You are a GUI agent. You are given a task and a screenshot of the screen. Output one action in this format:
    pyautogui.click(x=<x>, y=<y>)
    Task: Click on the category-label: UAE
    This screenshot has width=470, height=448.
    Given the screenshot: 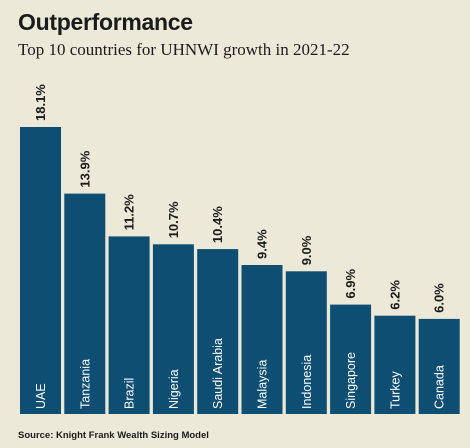 What is the action you would take?
    pyautogui.click(x=41, y=396)
    